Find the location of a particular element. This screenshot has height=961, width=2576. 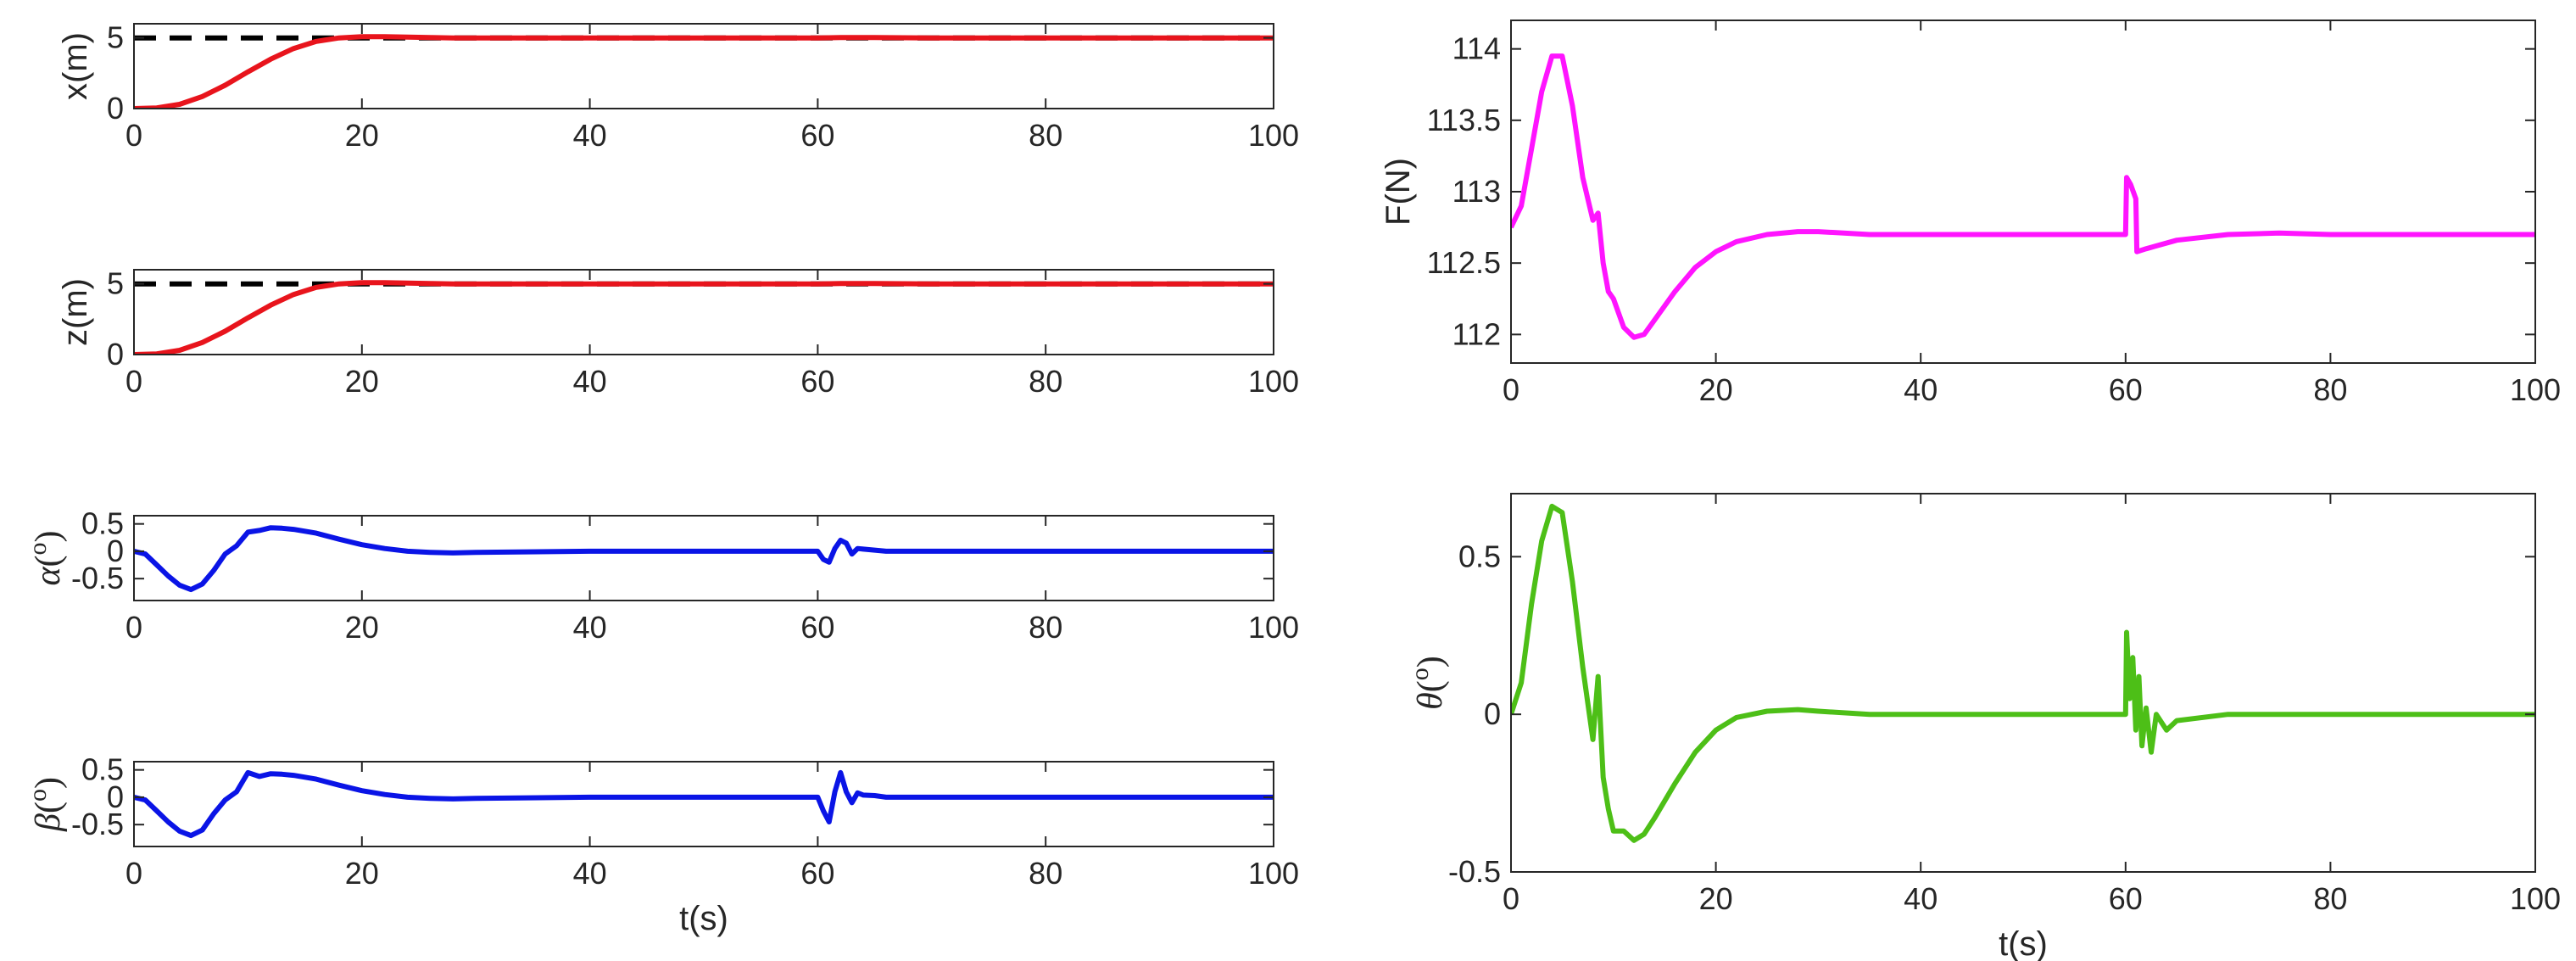

chart-z-position: 0 20 40 60 80 100 0 5 z(m) is located at coordinates (678, 333).